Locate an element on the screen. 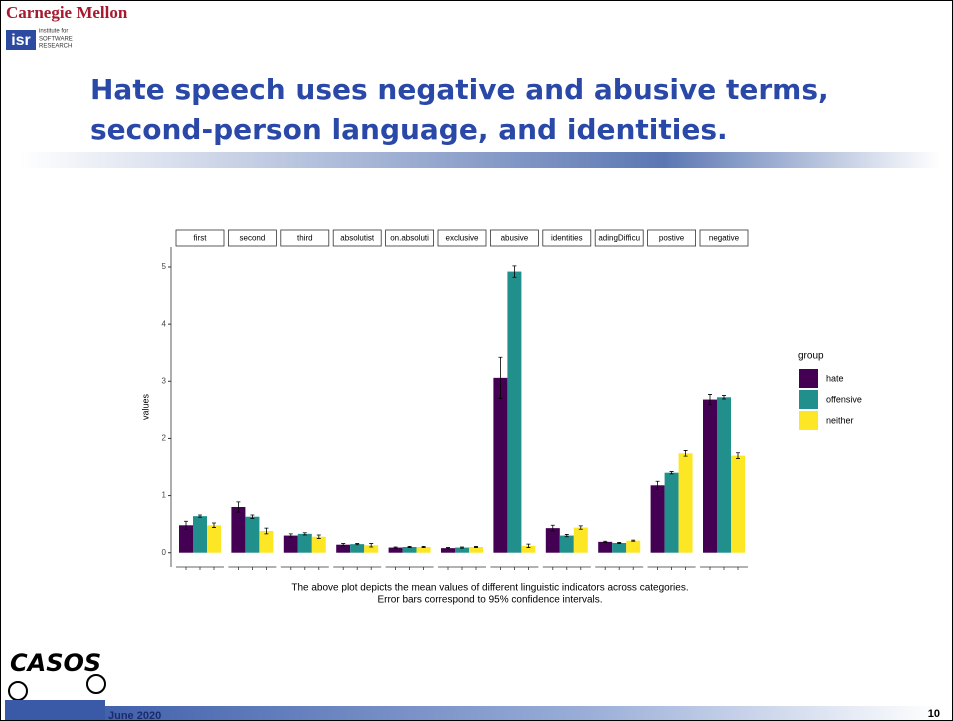  footer-bar is located at coordinates (500, 713).